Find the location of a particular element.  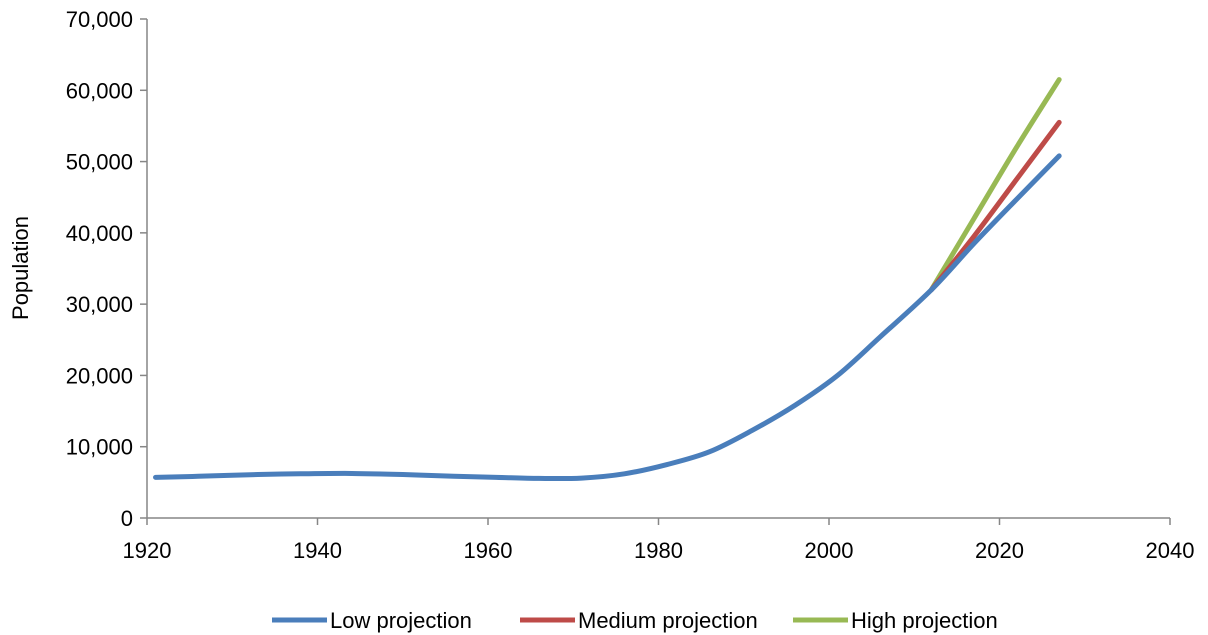

y-tick-label: 10,000 is located at coordinates (99, 447).